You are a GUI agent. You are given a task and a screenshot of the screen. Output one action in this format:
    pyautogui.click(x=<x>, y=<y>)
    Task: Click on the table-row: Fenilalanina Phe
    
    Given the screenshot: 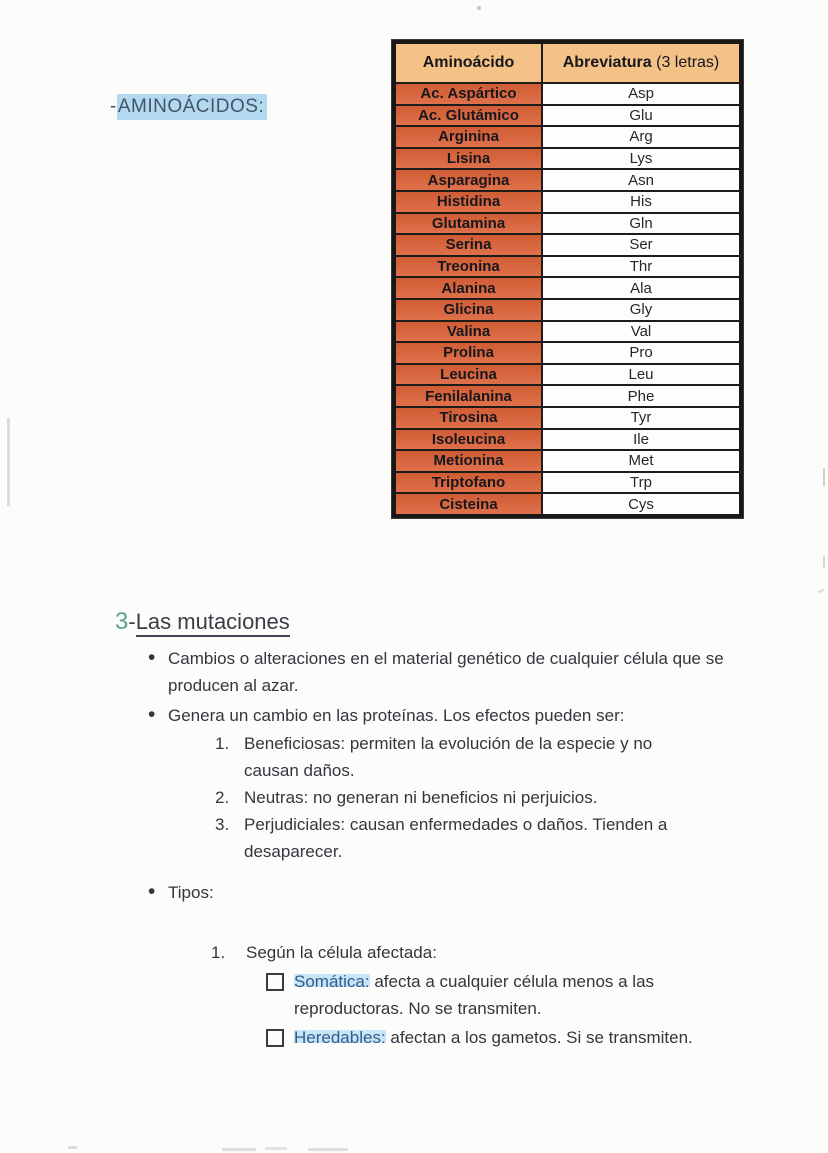 What is the action you would take?
    pyautogui.click(x=567, y=396)
    